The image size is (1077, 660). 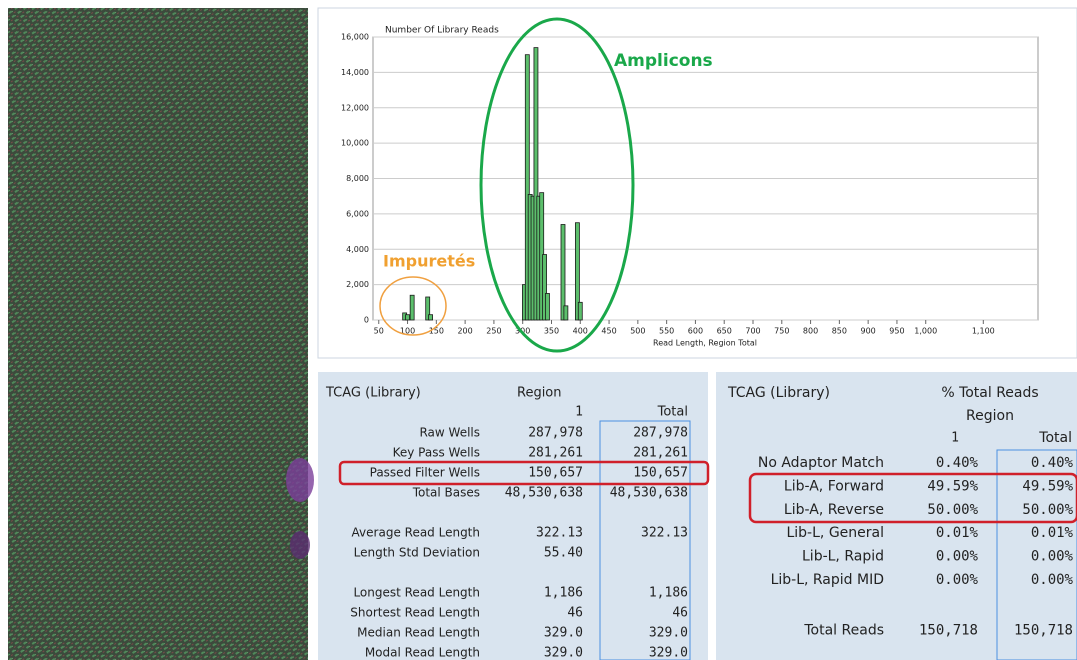 I want to click on x-tick-label: 950, so click(x=896, y=331).